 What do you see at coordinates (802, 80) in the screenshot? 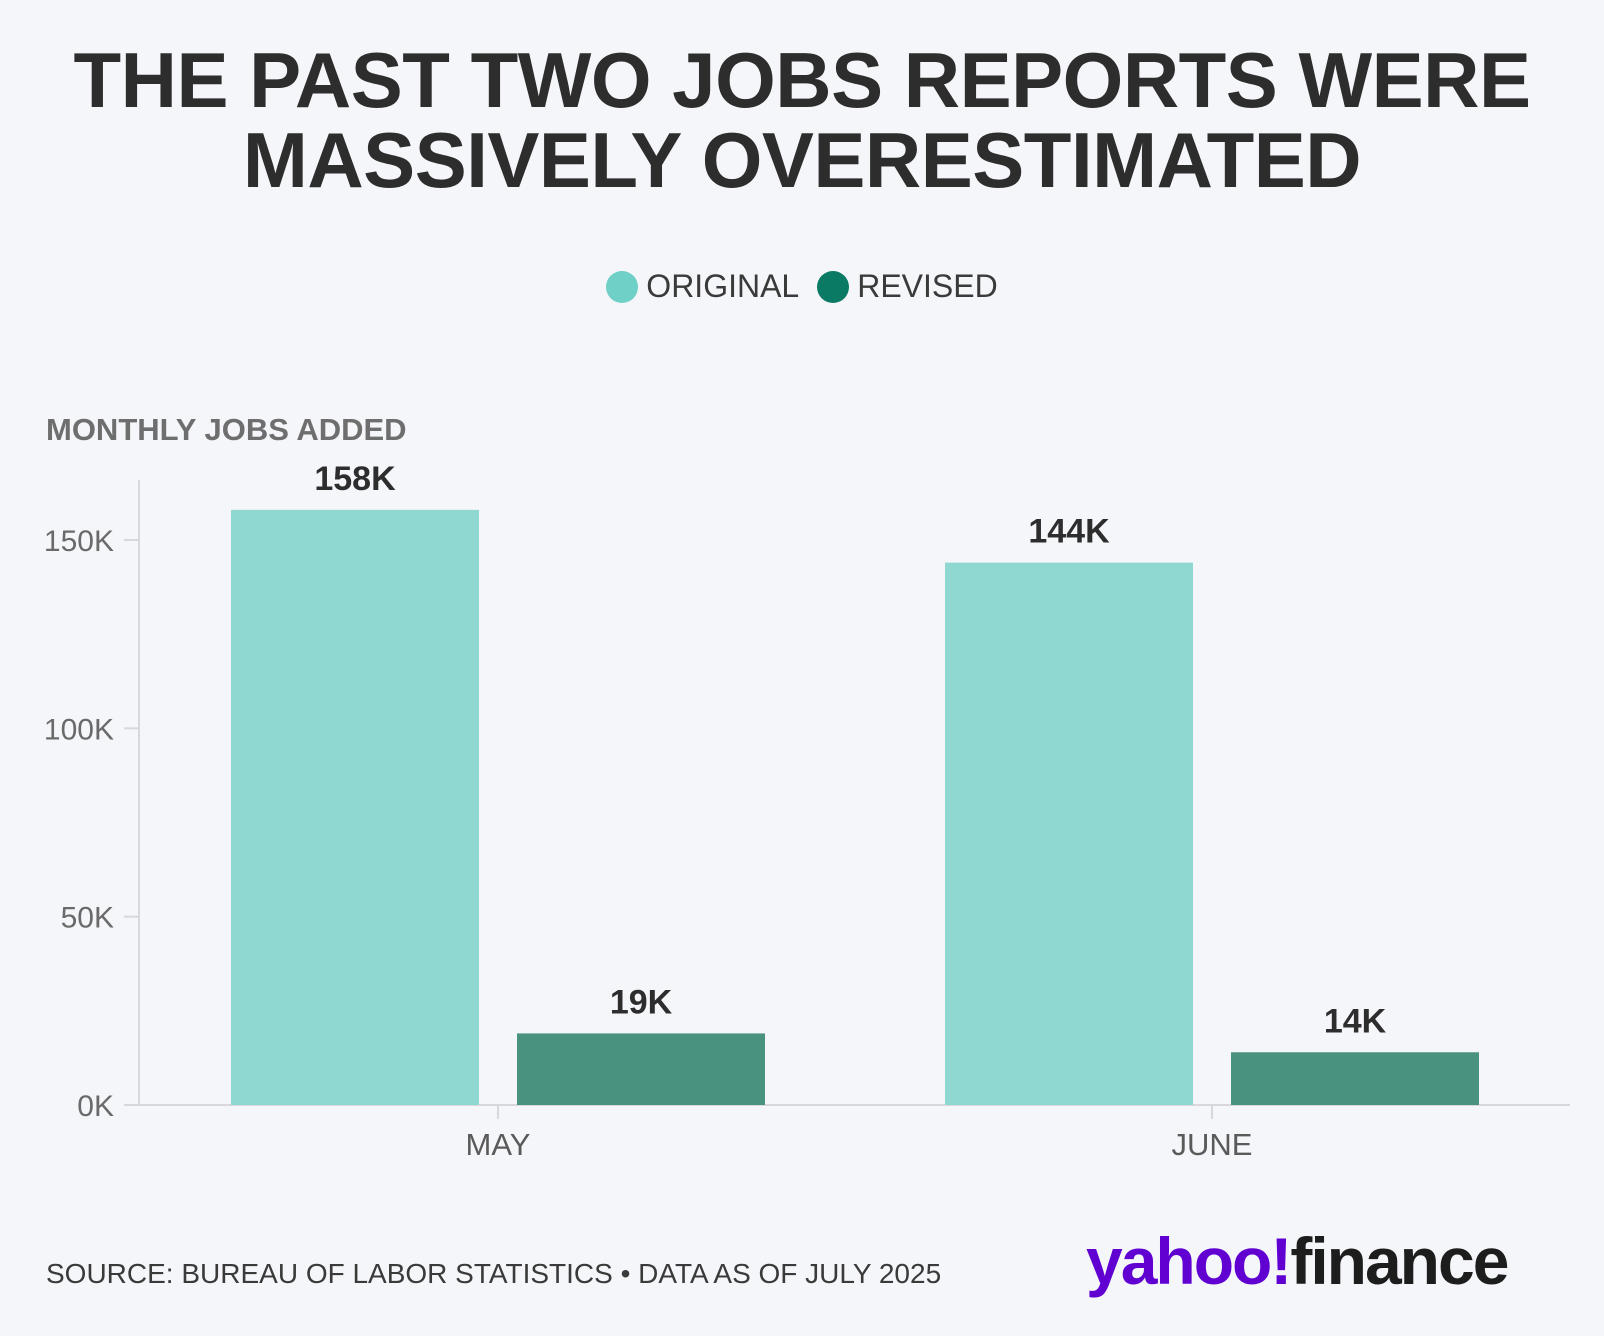
I see `chart-title-line-1: THE PAST TWO JOBS REPORTS WERE` at bounding box center [802, 80].